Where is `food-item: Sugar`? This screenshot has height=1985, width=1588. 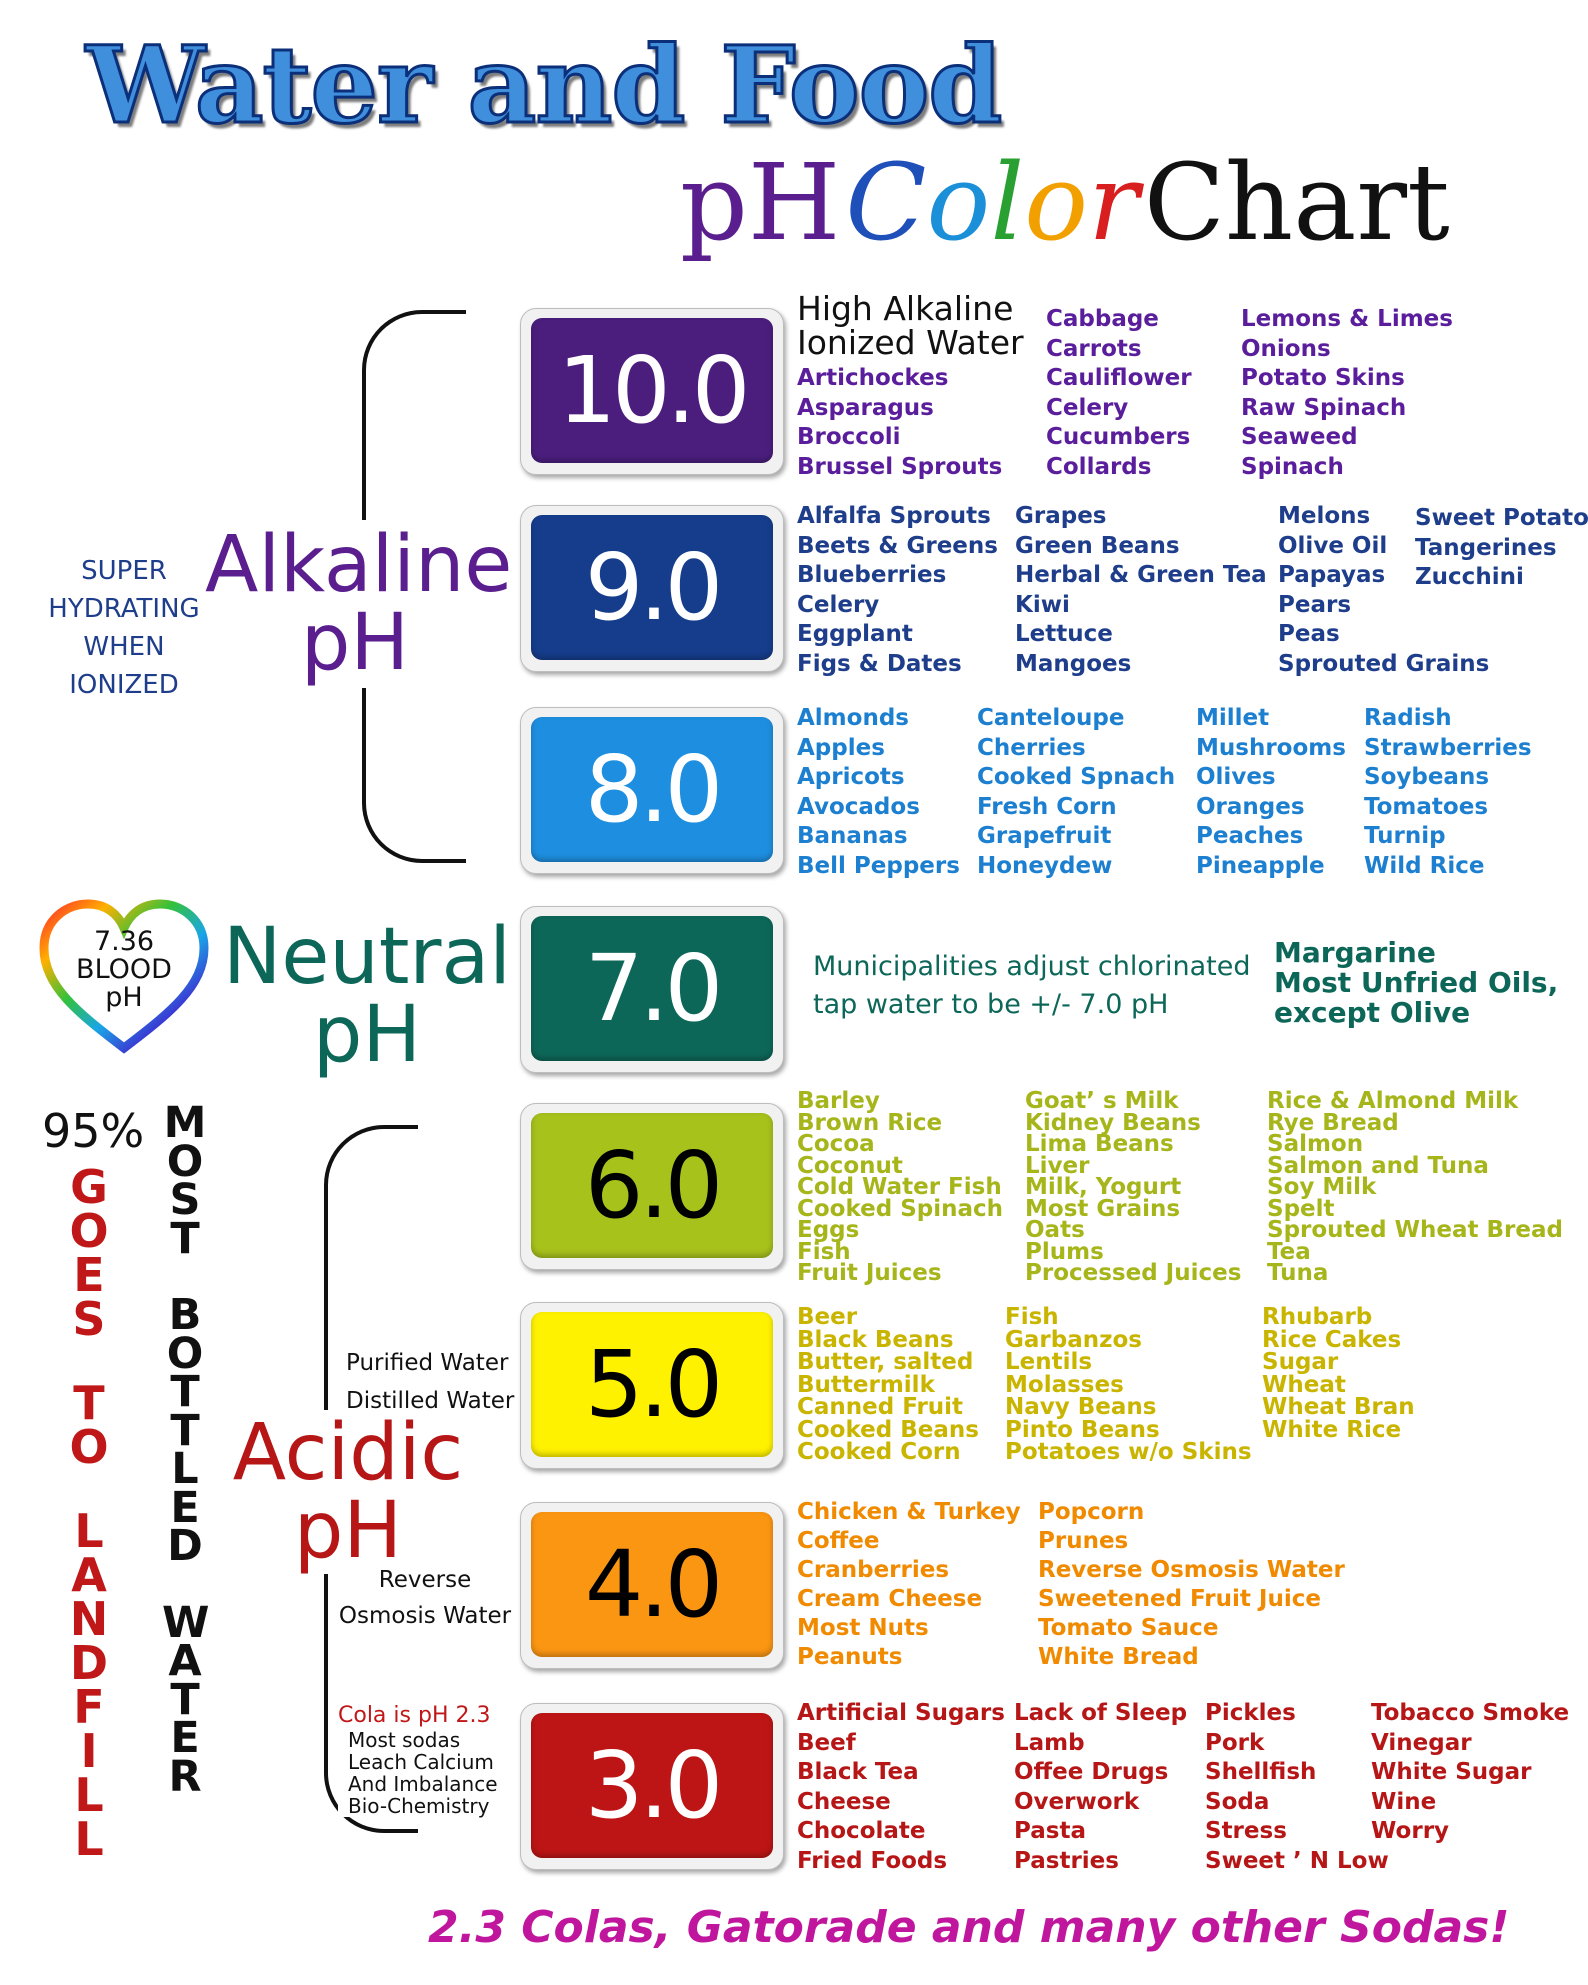 food-item: Sugar is located at coordinates (1300, 1362).